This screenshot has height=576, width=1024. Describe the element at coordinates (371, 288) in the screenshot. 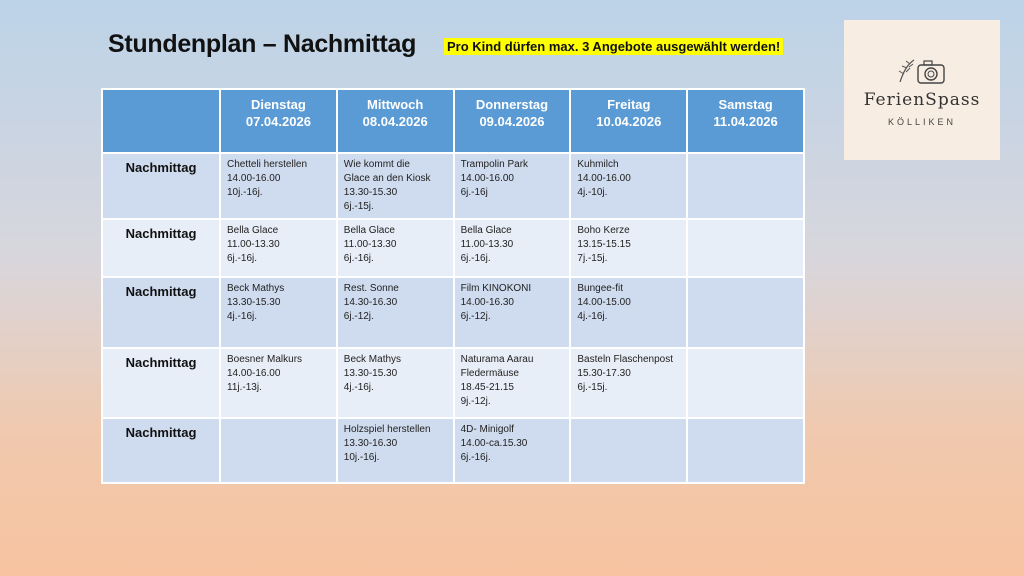

I see `activity-line: Rest. Sonne` at that location.